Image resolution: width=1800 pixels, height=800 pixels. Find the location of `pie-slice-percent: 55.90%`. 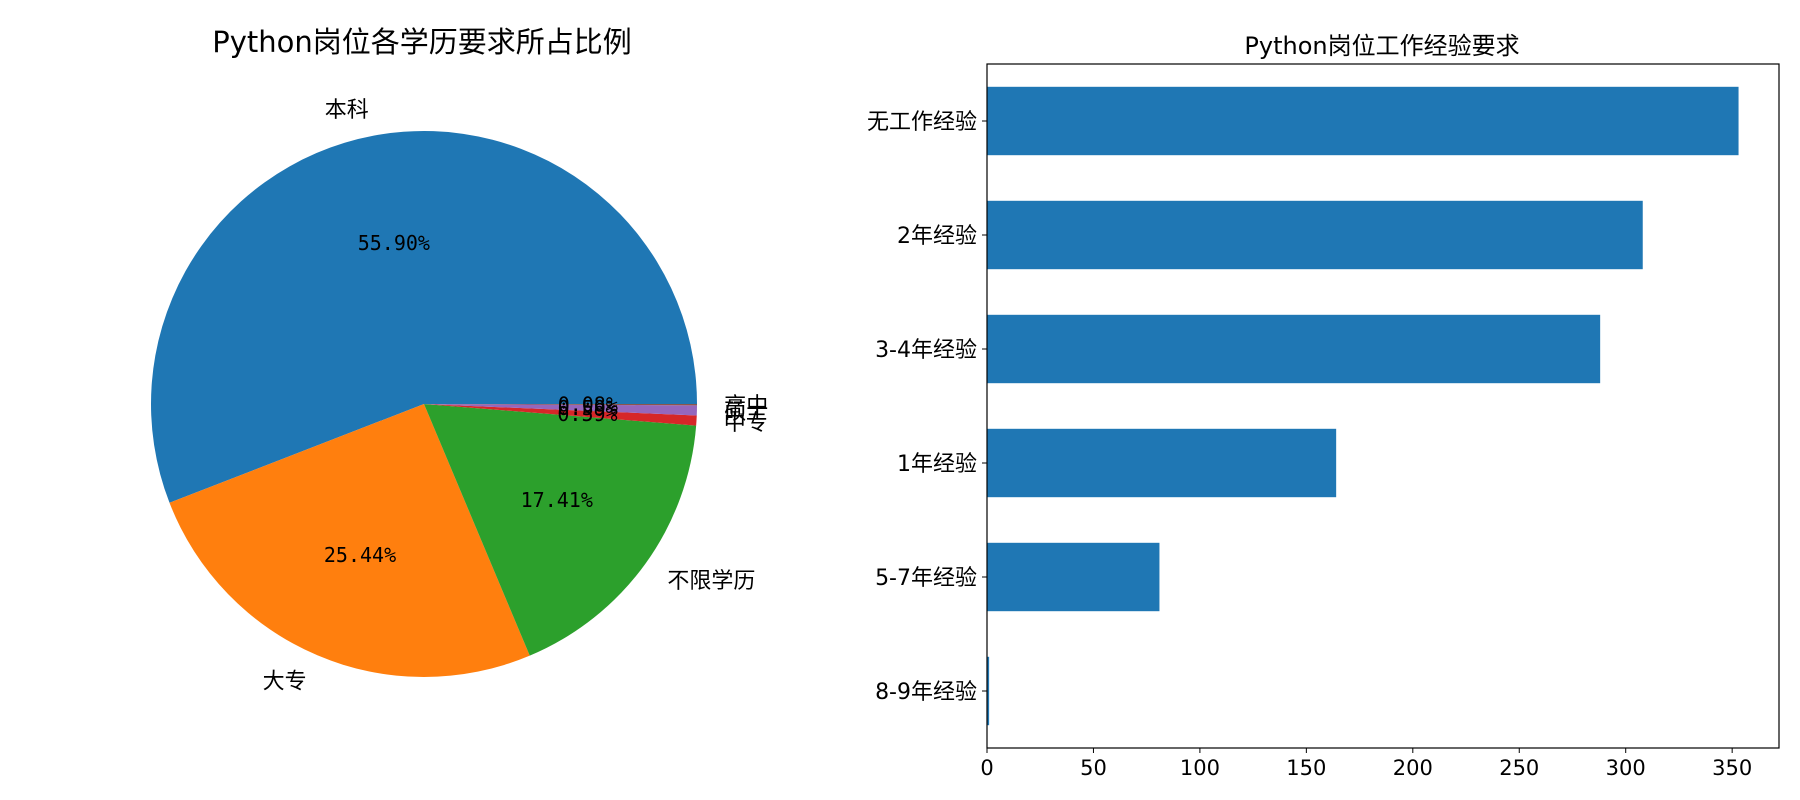

pie-slice-percent: 55.90% is located at coordinates (394, 243).